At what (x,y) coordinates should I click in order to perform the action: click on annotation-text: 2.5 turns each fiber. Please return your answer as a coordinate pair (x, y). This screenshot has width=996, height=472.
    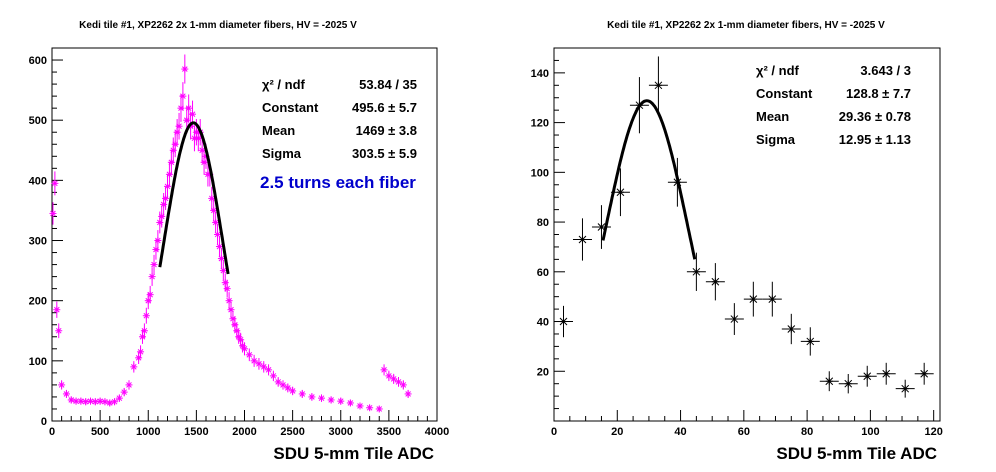
    Looking at the image, I should click on (338, 182).